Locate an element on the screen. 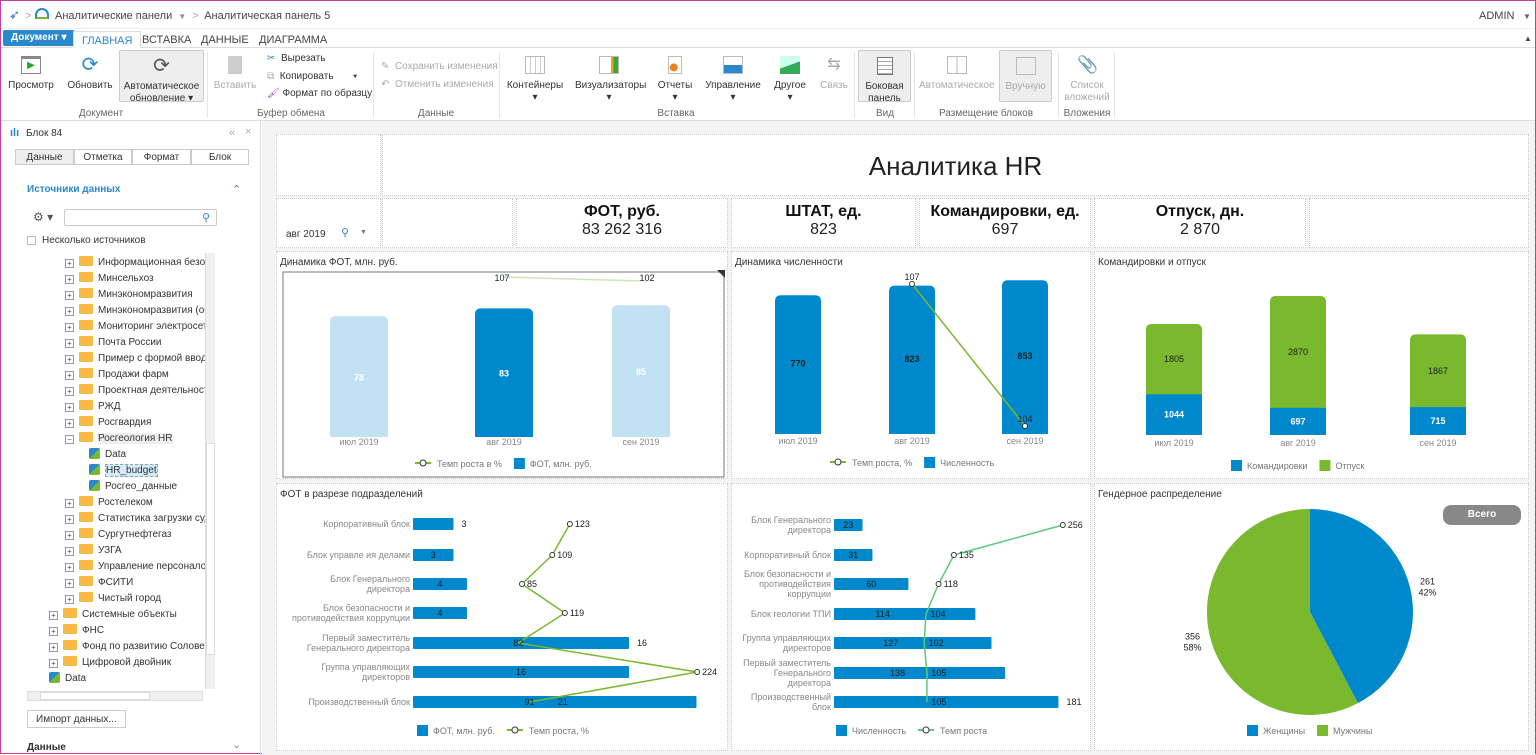 The height and width of the screenshot is (755, 1536). tree-item: + Росгвардия is located at coordinates (108, 423).